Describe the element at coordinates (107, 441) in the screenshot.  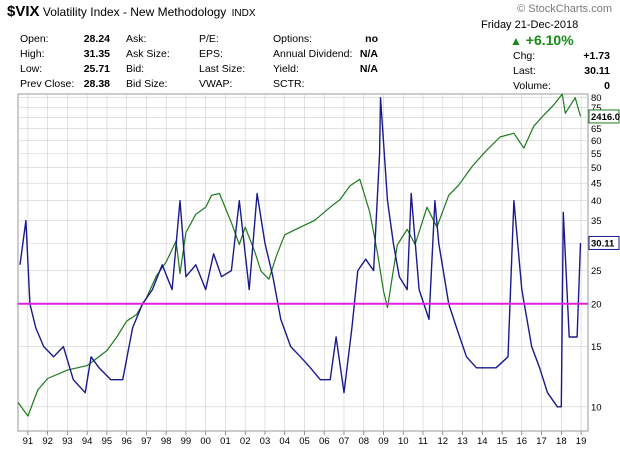
I see `x-tick-label: 95` at that location.